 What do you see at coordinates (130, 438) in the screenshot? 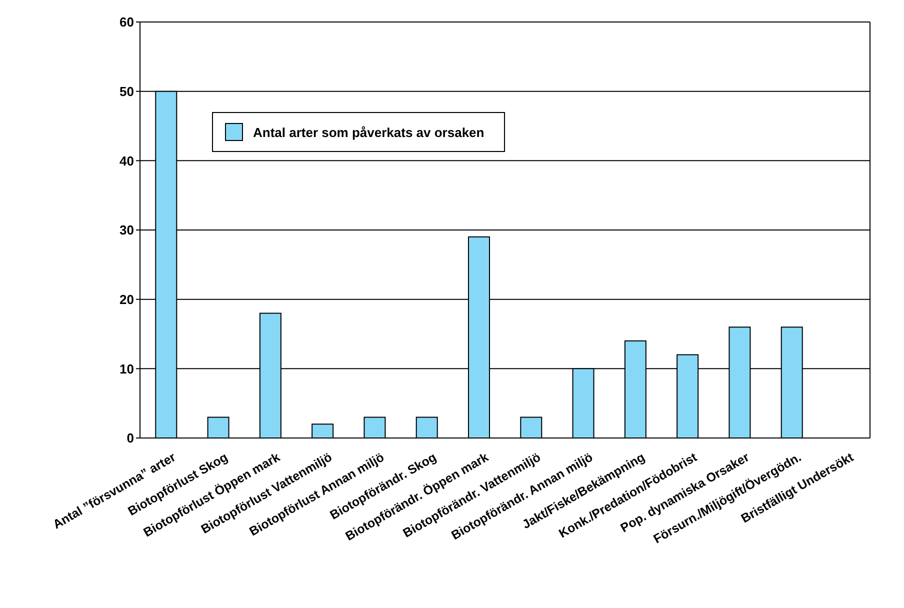
I see `y-tick-label: 0` at bounding box center [130, 438].